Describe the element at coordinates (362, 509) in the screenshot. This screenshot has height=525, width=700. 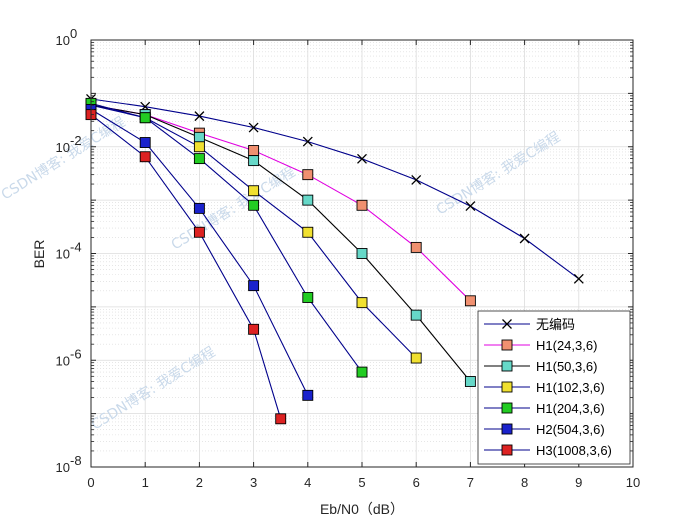
I see `x-axis-label: Eb/N0（dB）` at that location.